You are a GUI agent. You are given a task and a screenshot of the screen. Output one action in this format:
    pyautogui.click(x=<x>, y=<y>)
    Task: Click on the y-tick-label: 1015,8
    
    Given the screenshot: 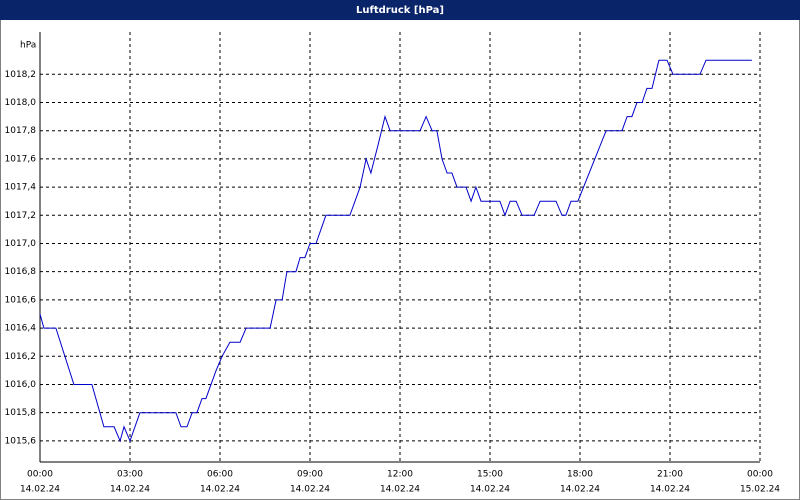 What is the action you would take?
    pyautogui.click(x=21, y=413)
    